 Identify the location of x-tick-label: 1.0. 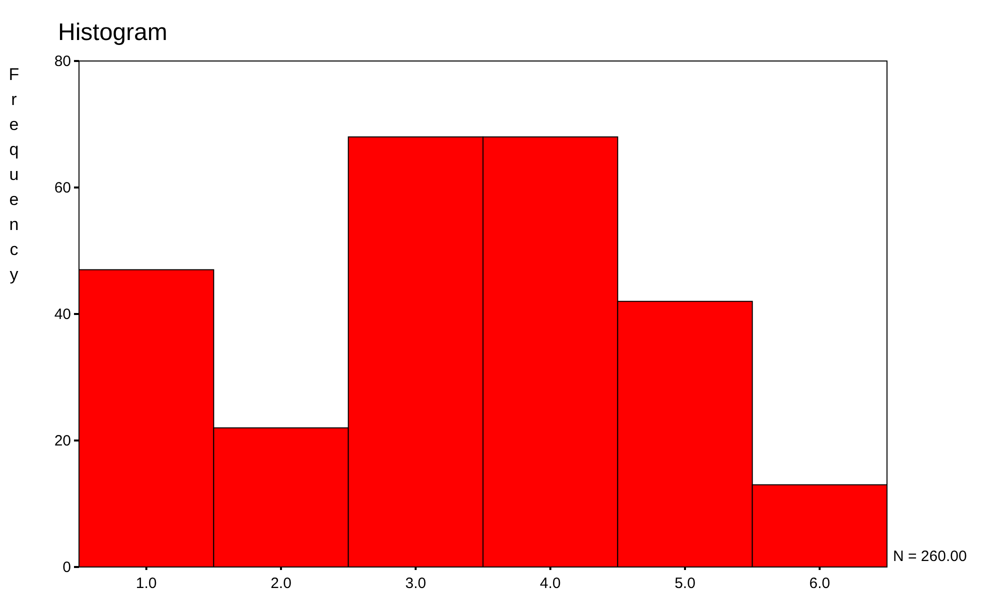
(146, 583).